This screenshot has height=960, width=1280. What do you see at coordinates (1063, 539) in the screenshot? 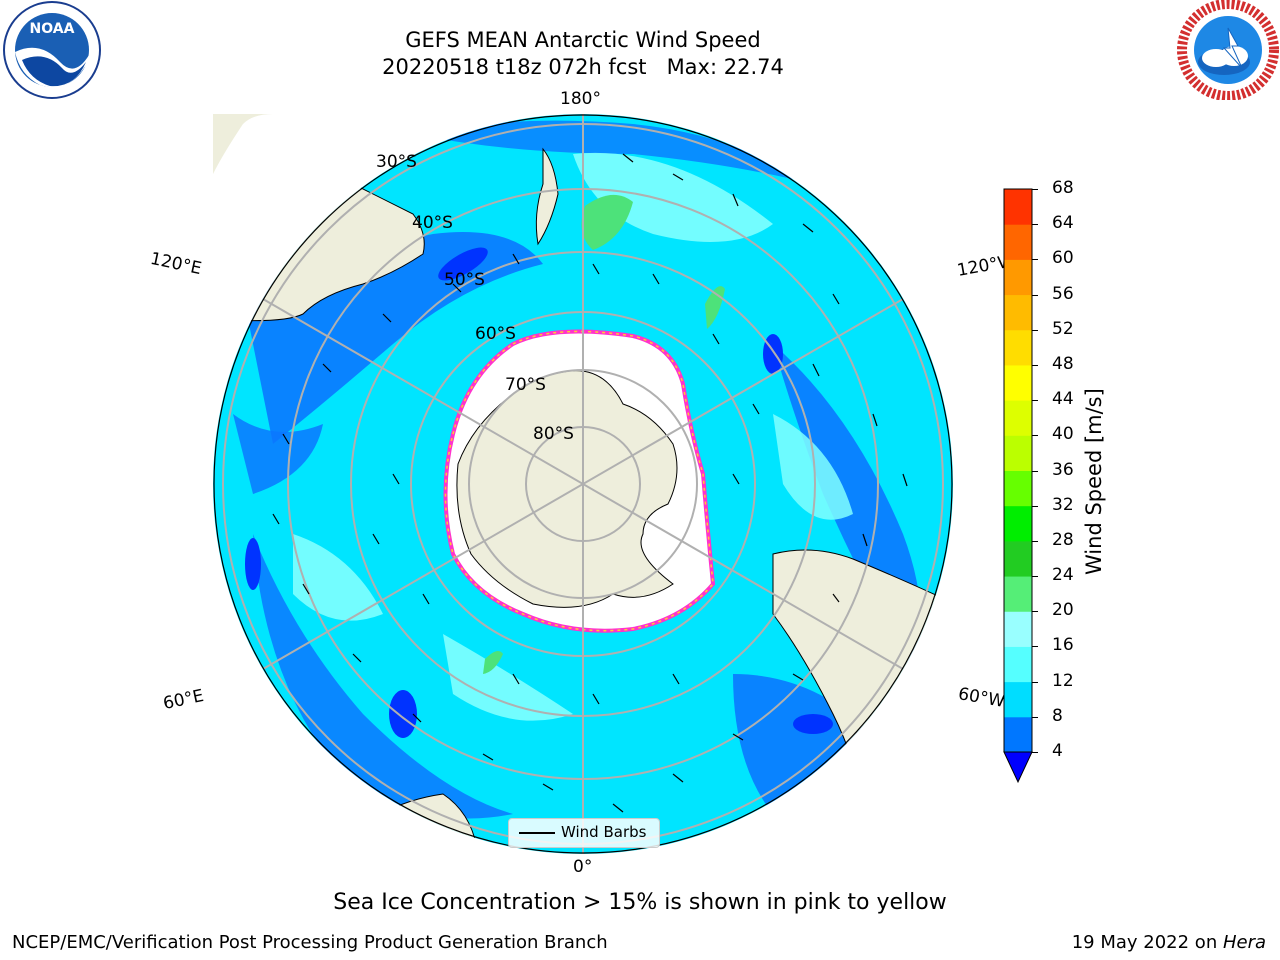
I see `colorbar-tick-label: 28` at bounding box center [1063, 539].